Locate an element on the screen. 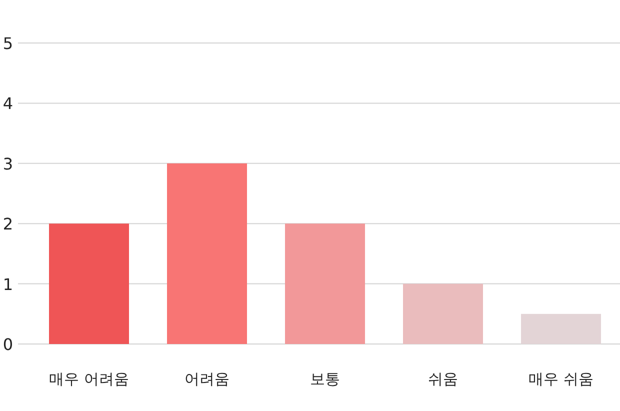 This screenshot has width=620, height=411. x-tick-label: 매우 어려움 is located at coordinates (89, 379).